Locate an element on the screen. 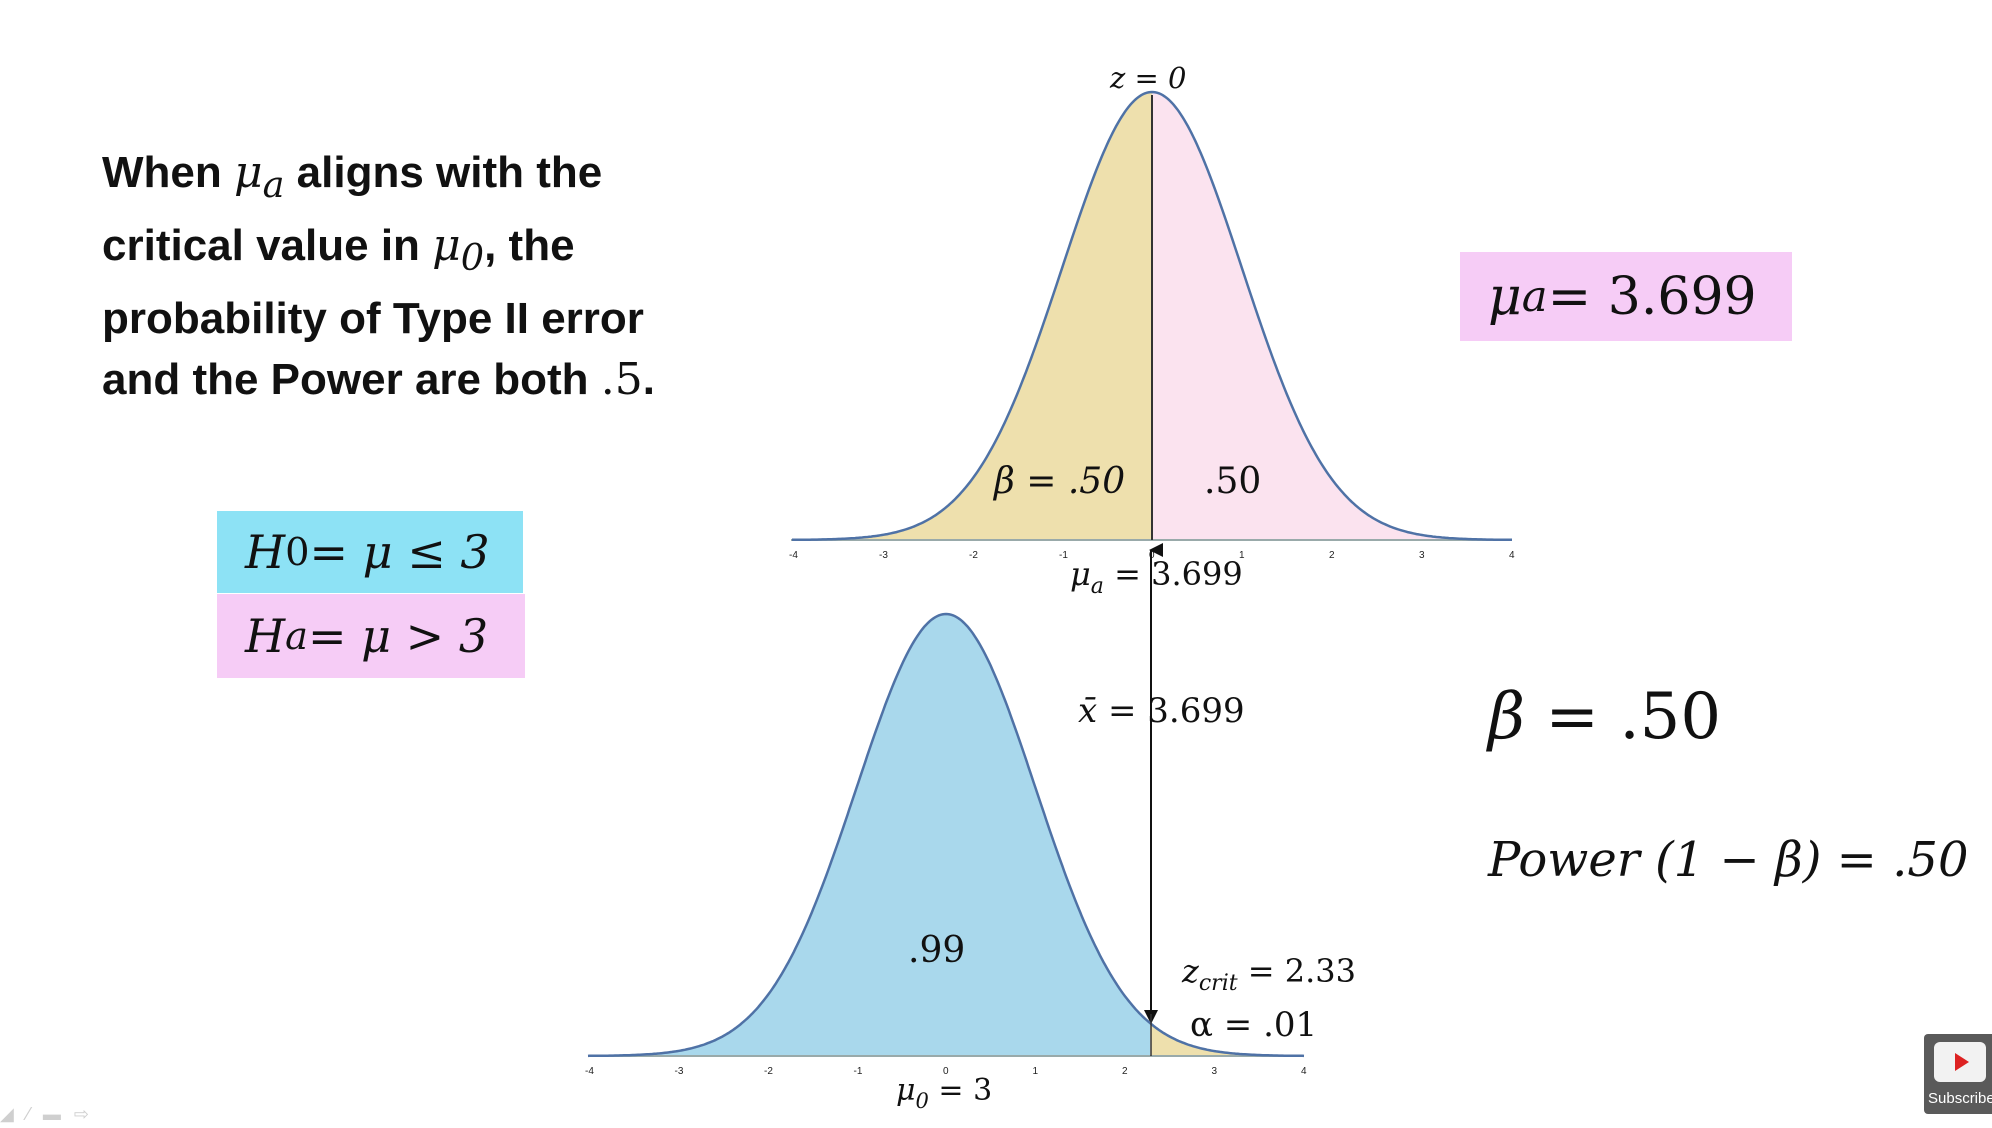 The image size is (1992, 1128). ha-subscript: a is located at coordinates (296, 636).